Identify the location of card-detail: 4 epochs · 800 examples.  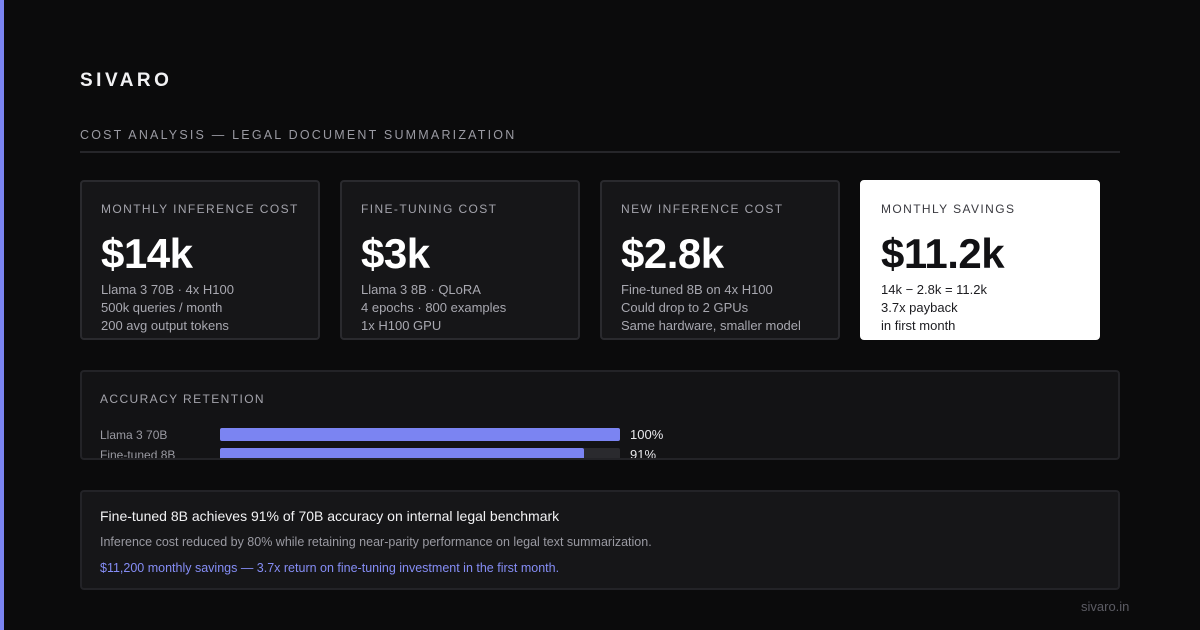
(434, 307).